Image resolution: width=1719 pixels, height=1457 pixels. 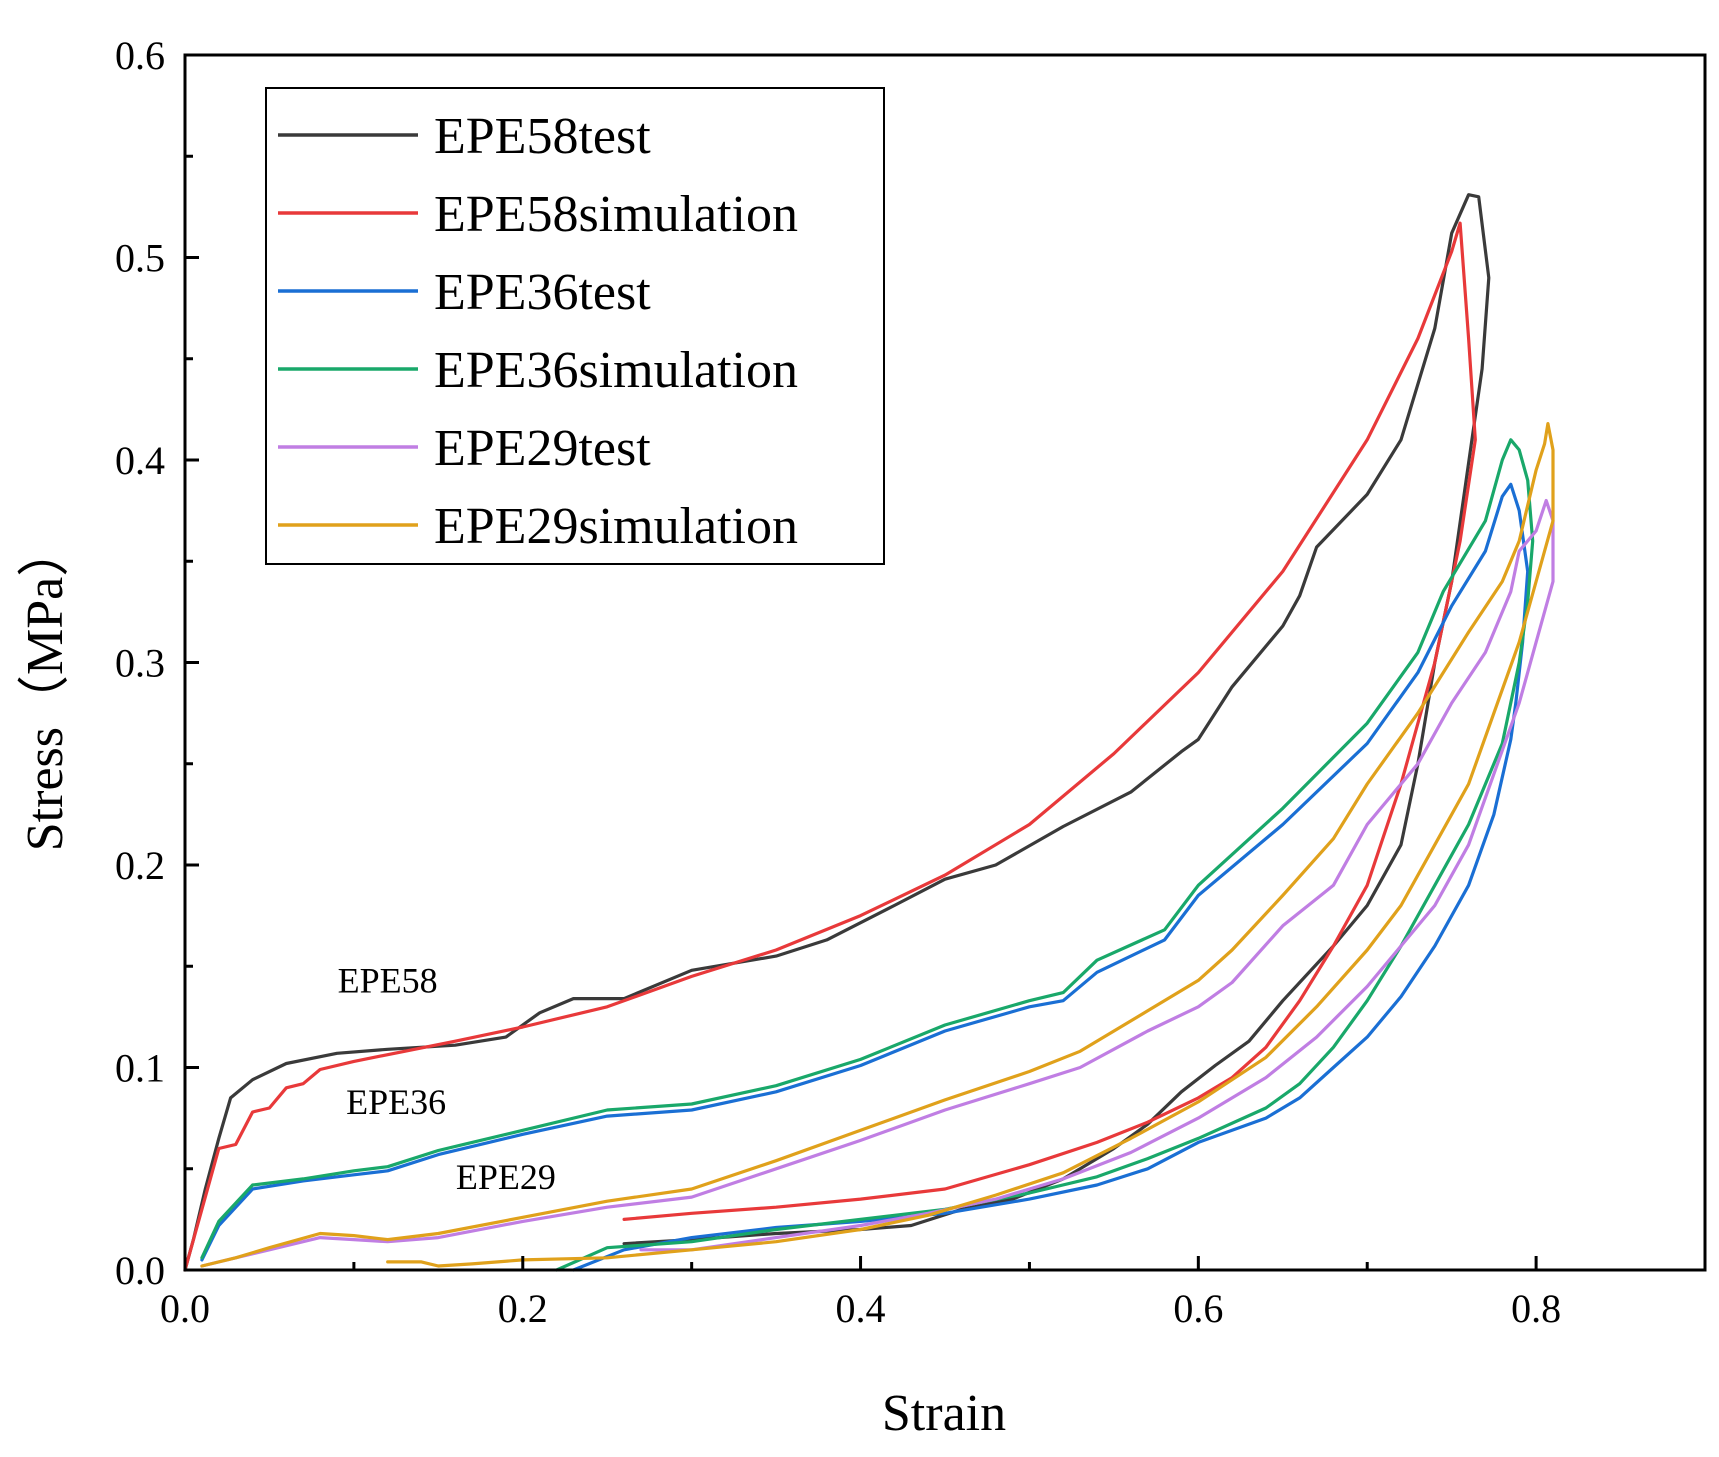 I want to click on annotation-epe58: EPE58, so click(x=388, y=981).